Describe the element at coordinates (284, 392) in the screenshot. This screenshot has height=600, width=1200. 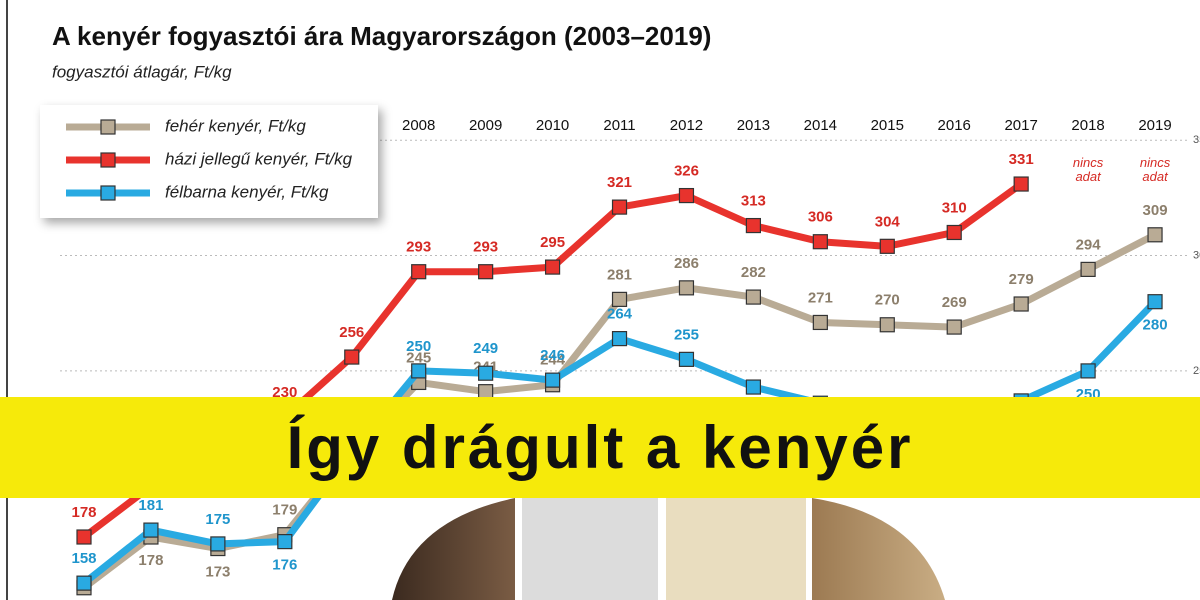
I see `data-label: 230` at that location.